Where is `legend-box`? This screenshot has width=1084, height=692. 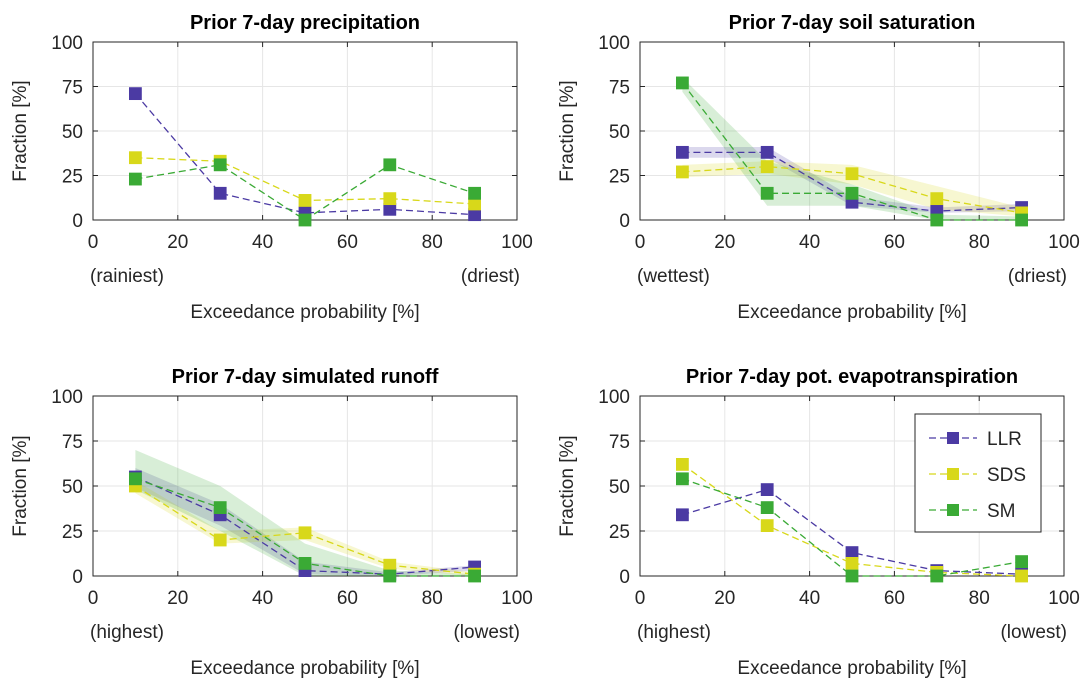 legend-box is located at coordinates (978, 473).